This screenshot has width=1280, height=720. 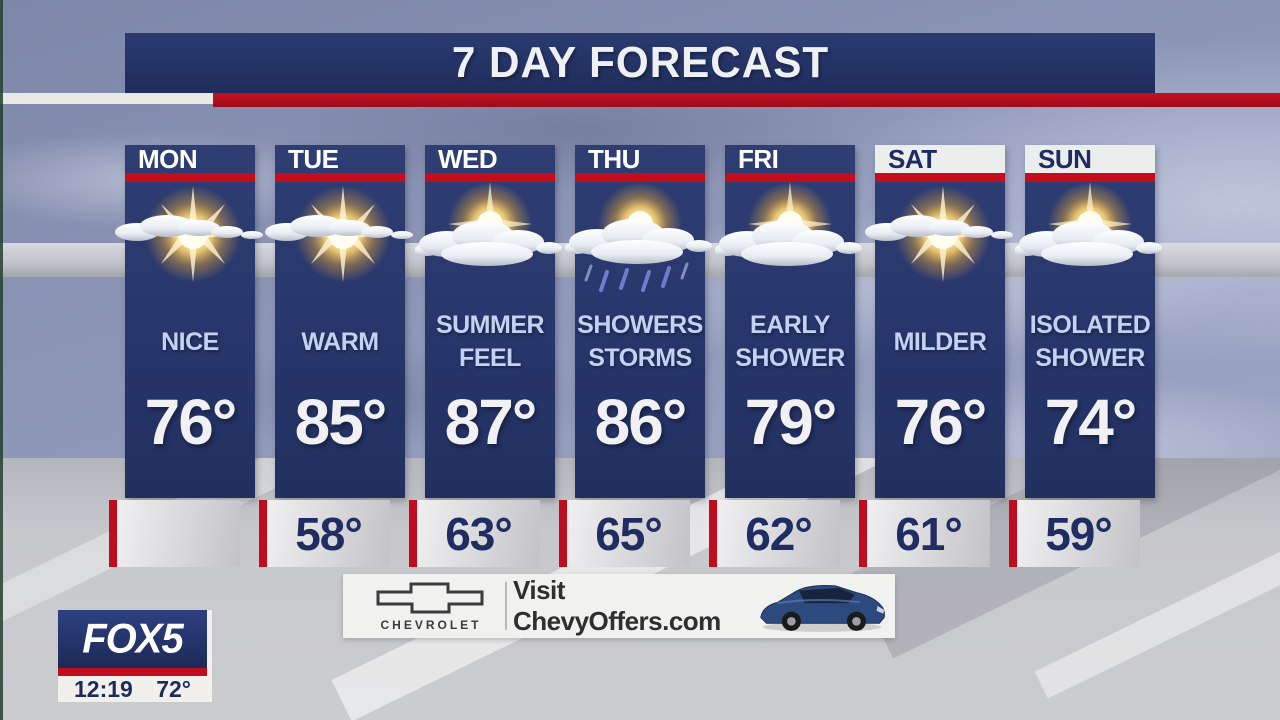 I want to click on day-label: THU, so click(x=614, y=159).